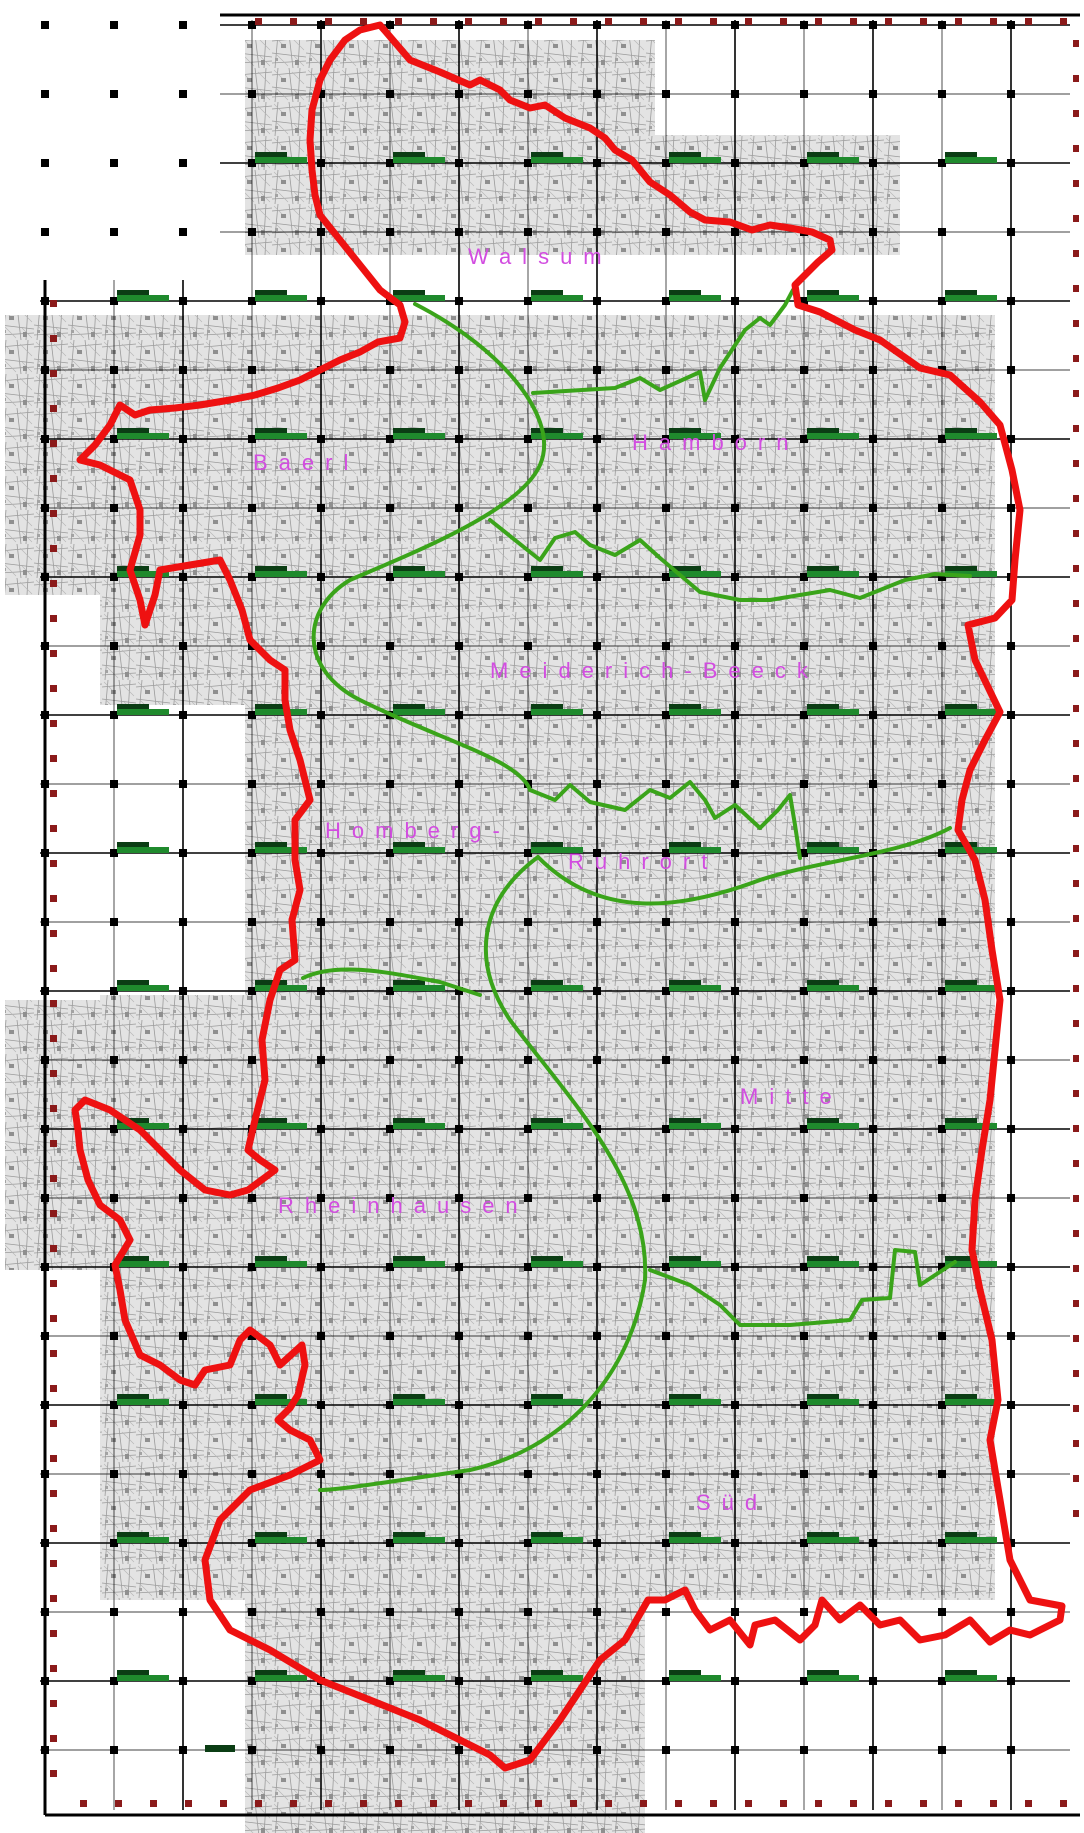 The image size is (1084, 1833). Describe the element at coordinates (643, 861) in the screenshot. I see `district-label-ruhrort: Ruhrort` at that location.